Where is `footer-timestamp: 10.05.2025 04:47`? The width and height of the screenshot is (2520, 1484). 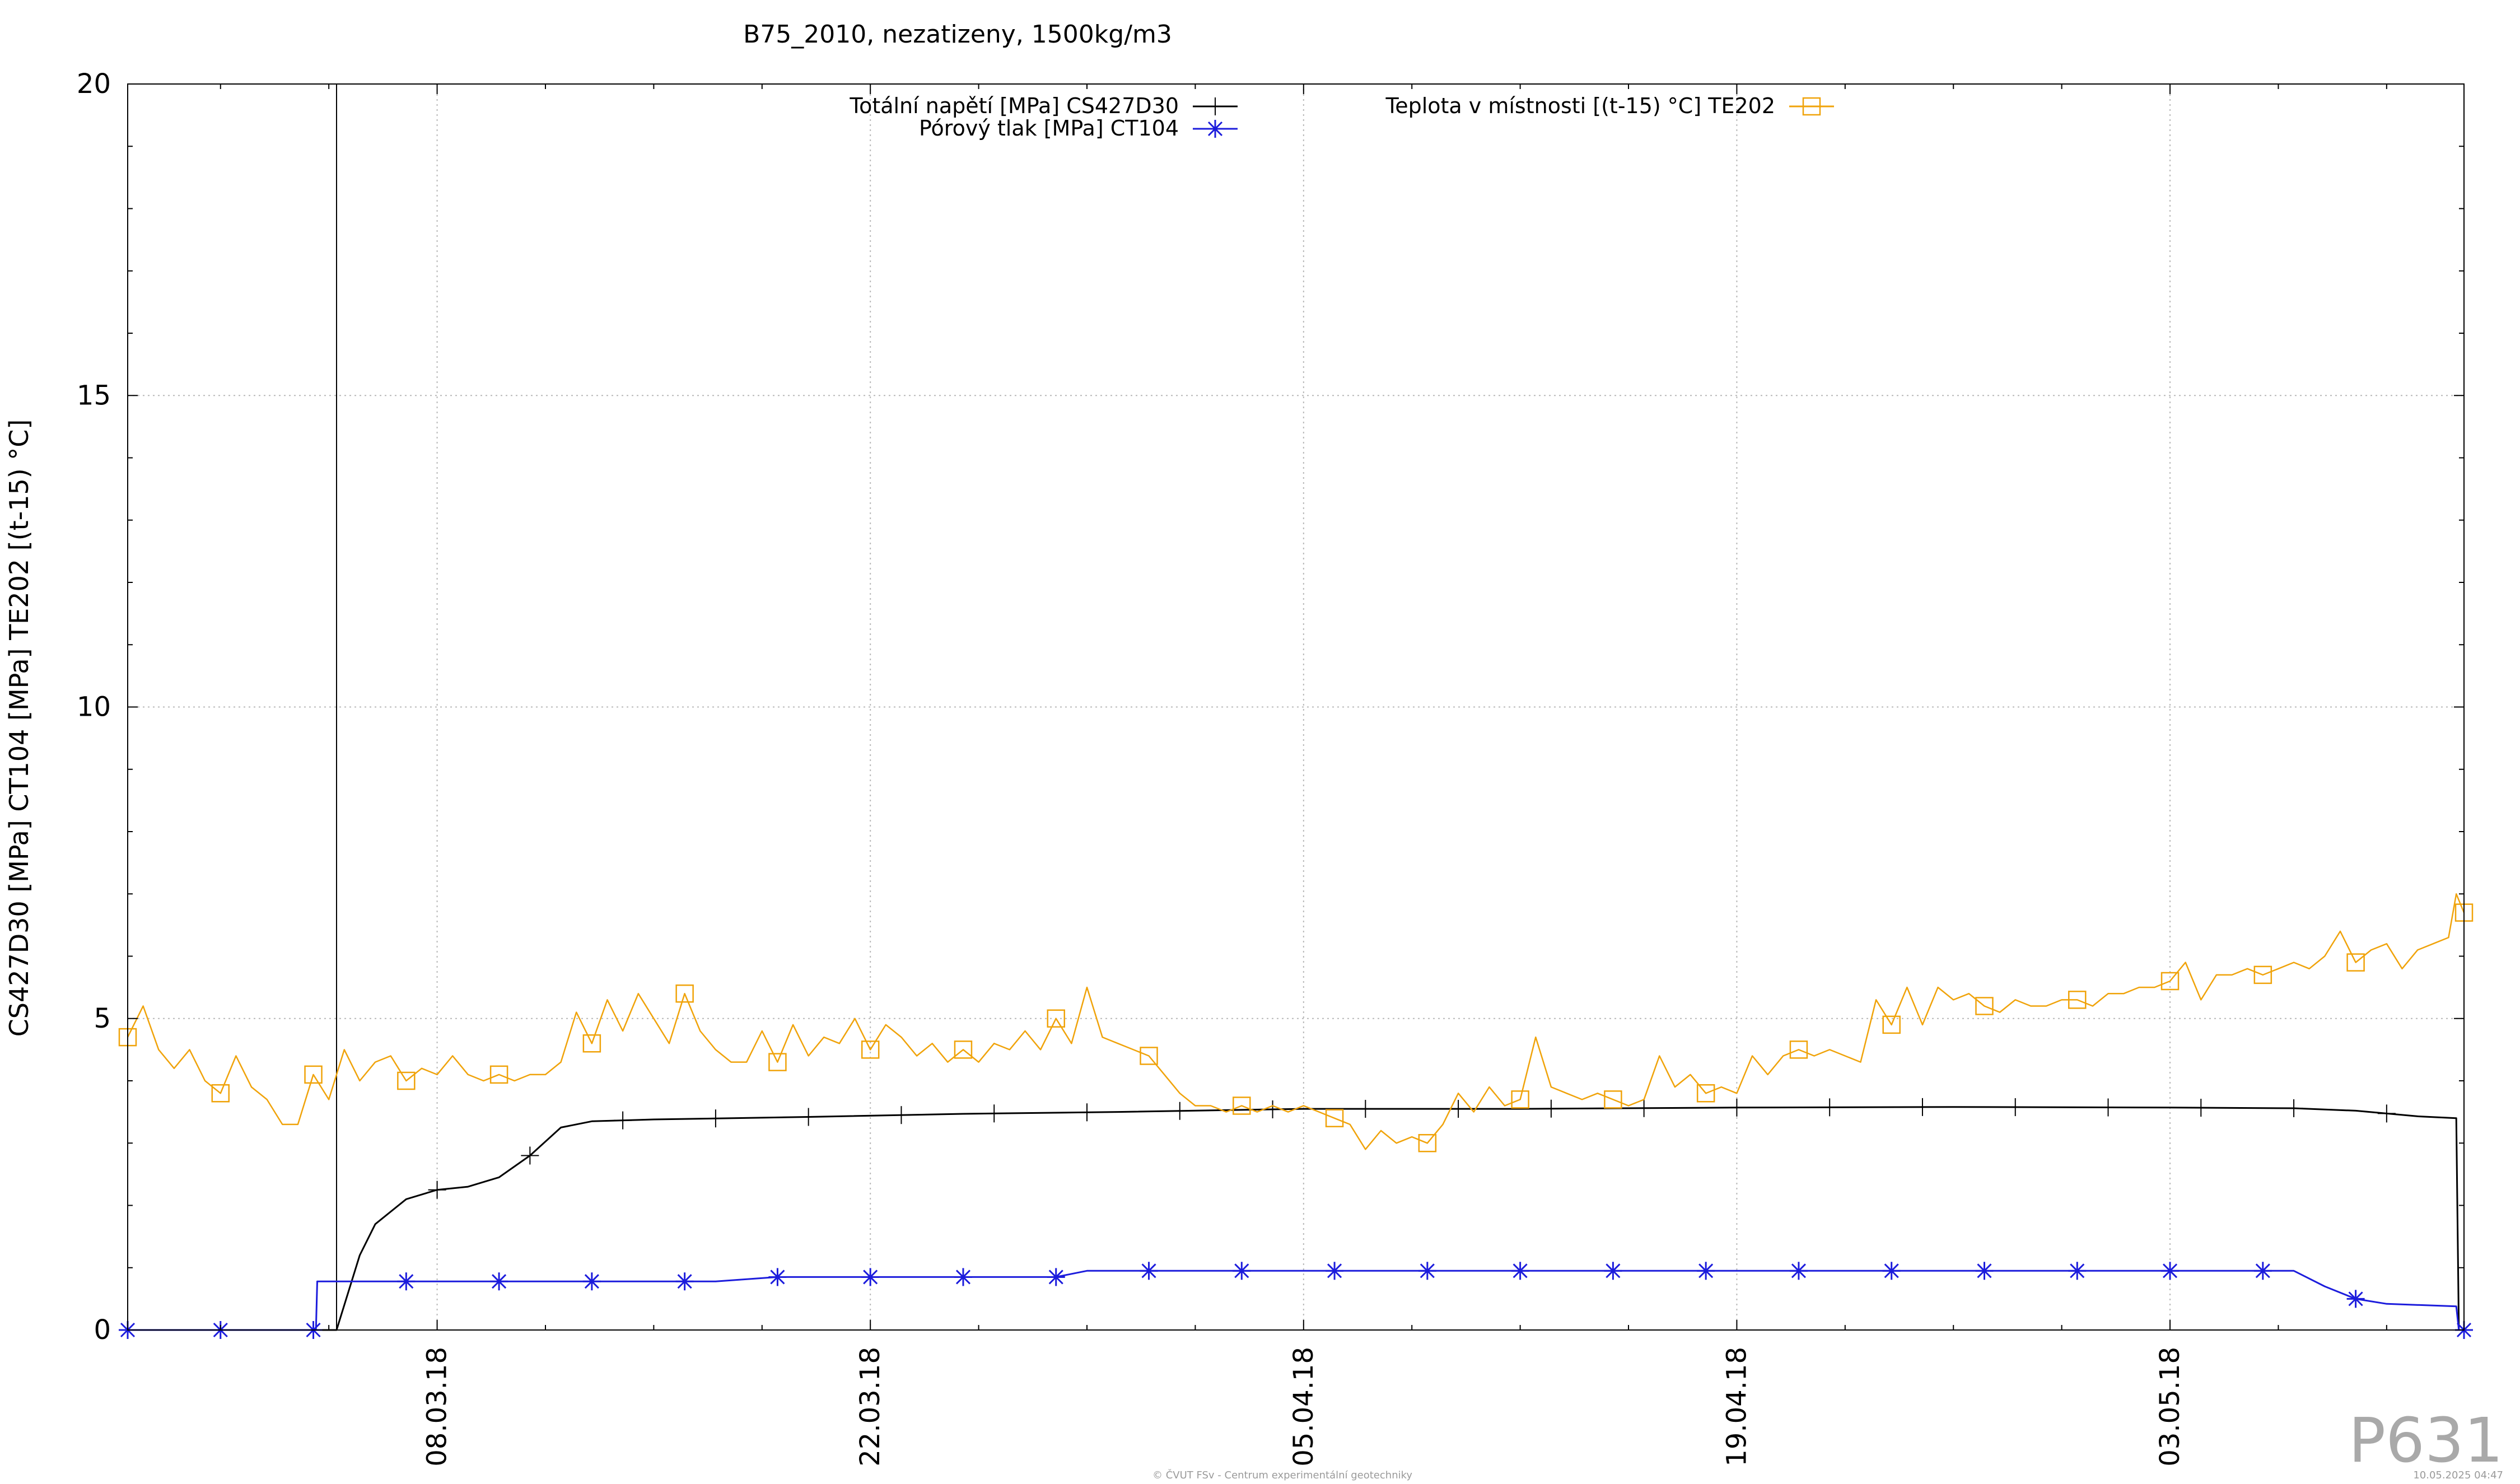 footer-timestamp: 10.05.2025 04:47 is located at coordinates (2458, 1475).